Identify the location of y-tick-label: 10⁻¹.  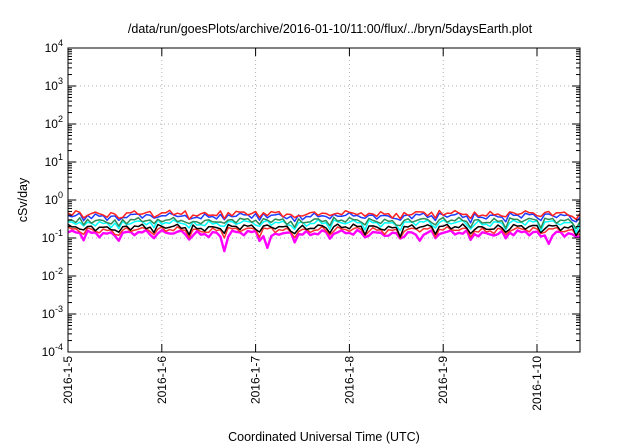
(52, 236).